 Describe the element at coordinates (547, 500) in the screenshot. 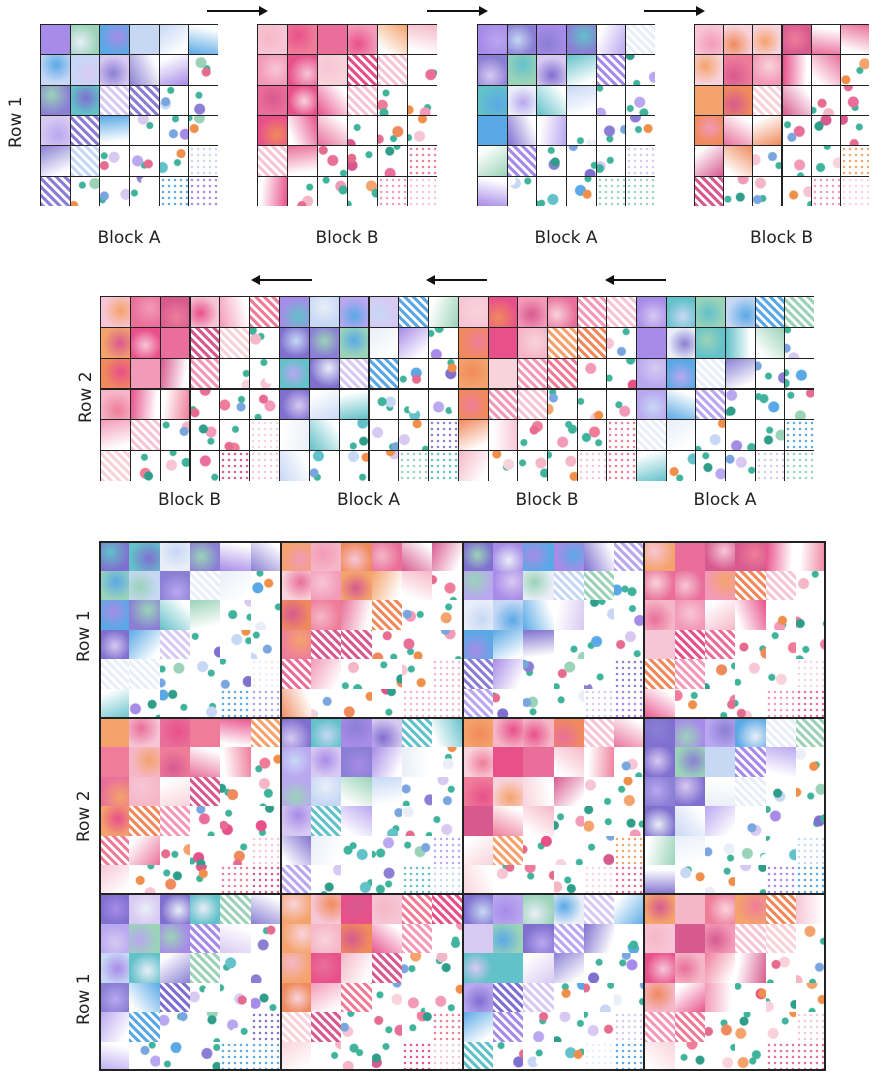

I see `row2-caption-3: Block B` at that location.